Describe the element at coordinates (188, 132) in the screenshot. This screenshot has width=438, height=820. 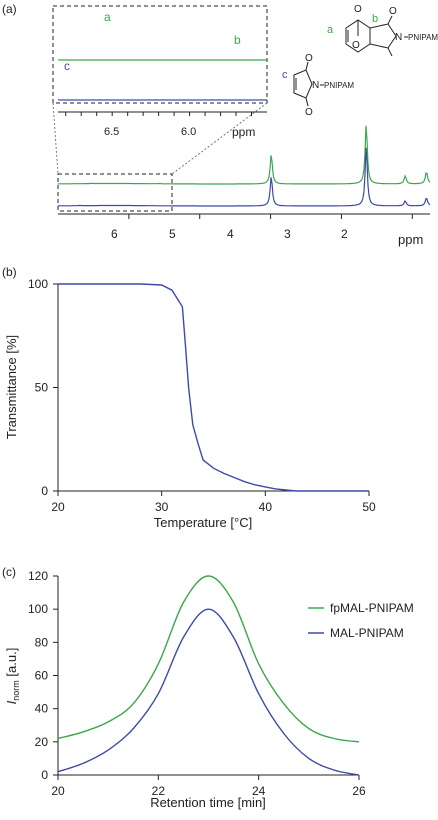
I see `inset-tick-label: 6.0` at that location.